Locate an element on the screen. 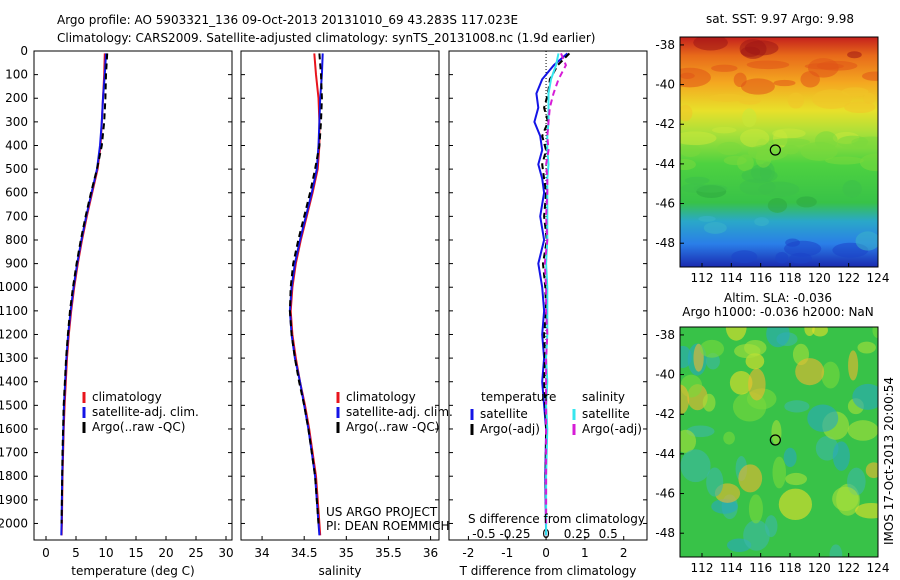  map-y-tick-label: -40 is located at coordinates (665, 85).